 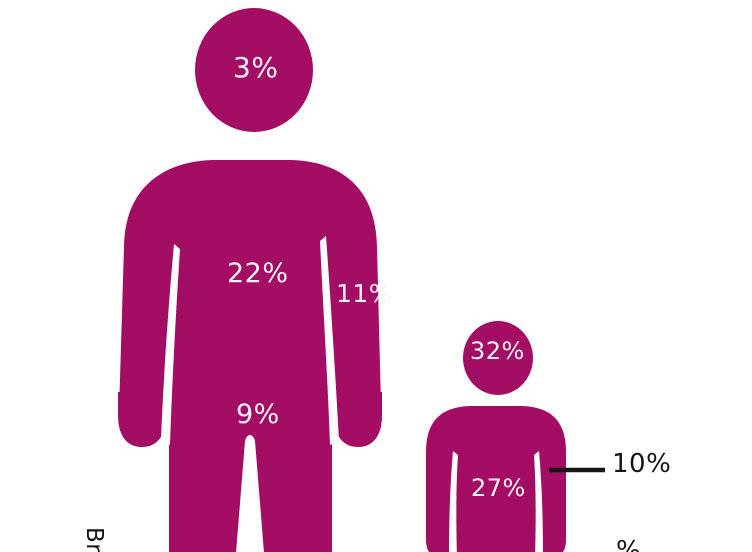 What do you see at coordinates (497, 351) in the screenshot?
I see `child-head-percentage: 32%` at bounding box center [497, 351].